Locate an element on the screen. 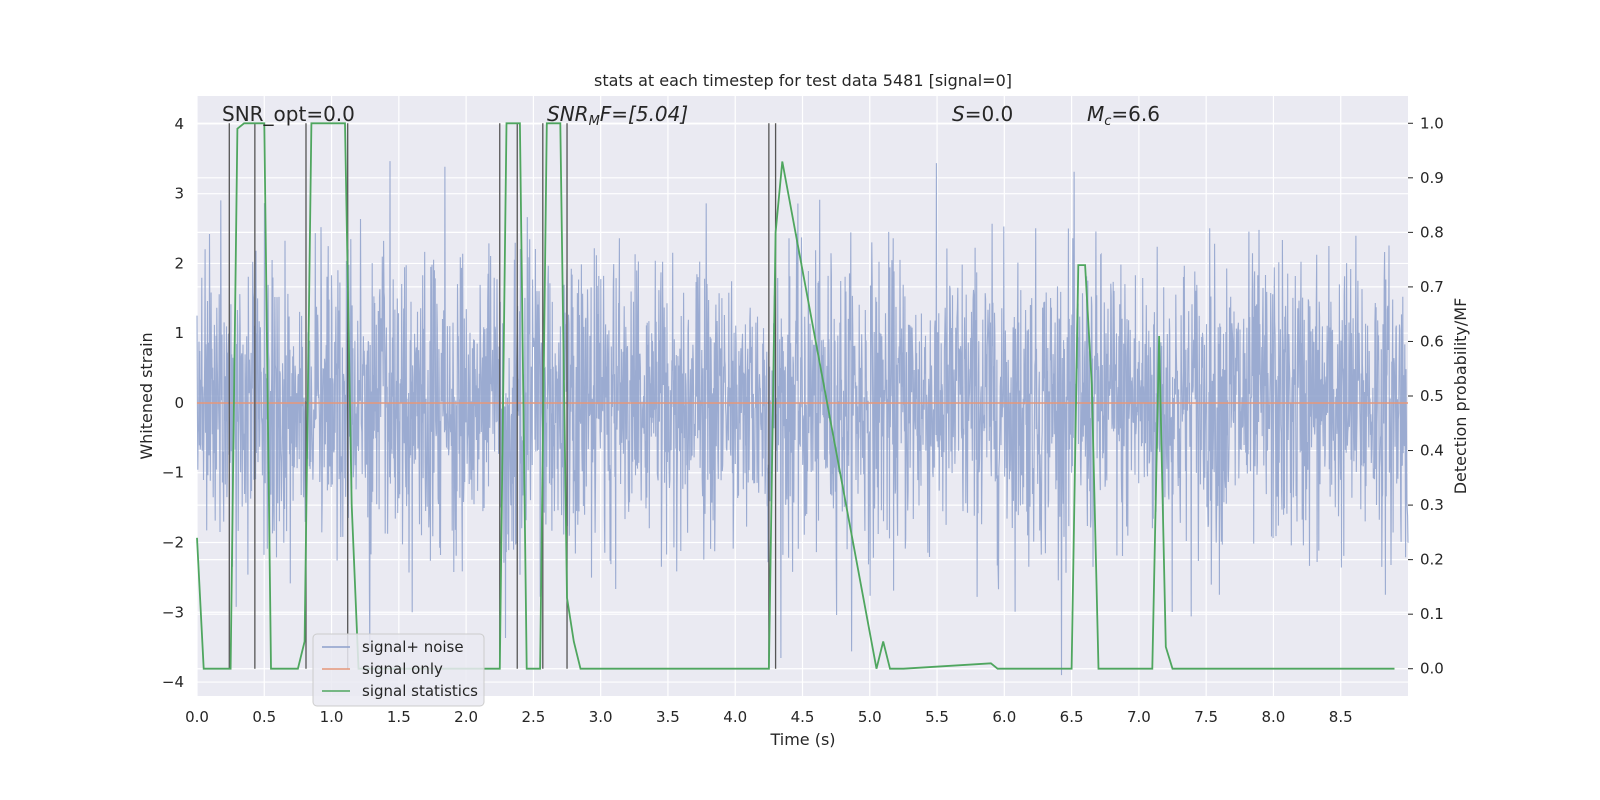 This screenshot has height=800, width=1600. annotation-mc: Mc=6.6 is located at coordinates (1123, 115).